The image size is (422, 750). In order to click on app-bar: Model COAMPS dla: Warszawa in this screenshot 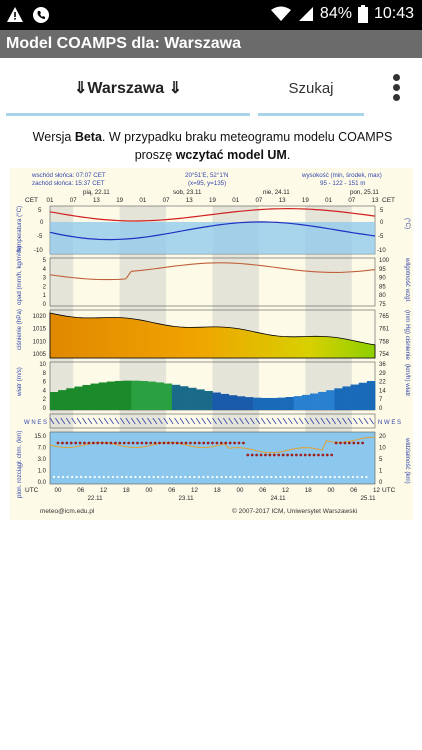, I will do `click(211, 44)`.